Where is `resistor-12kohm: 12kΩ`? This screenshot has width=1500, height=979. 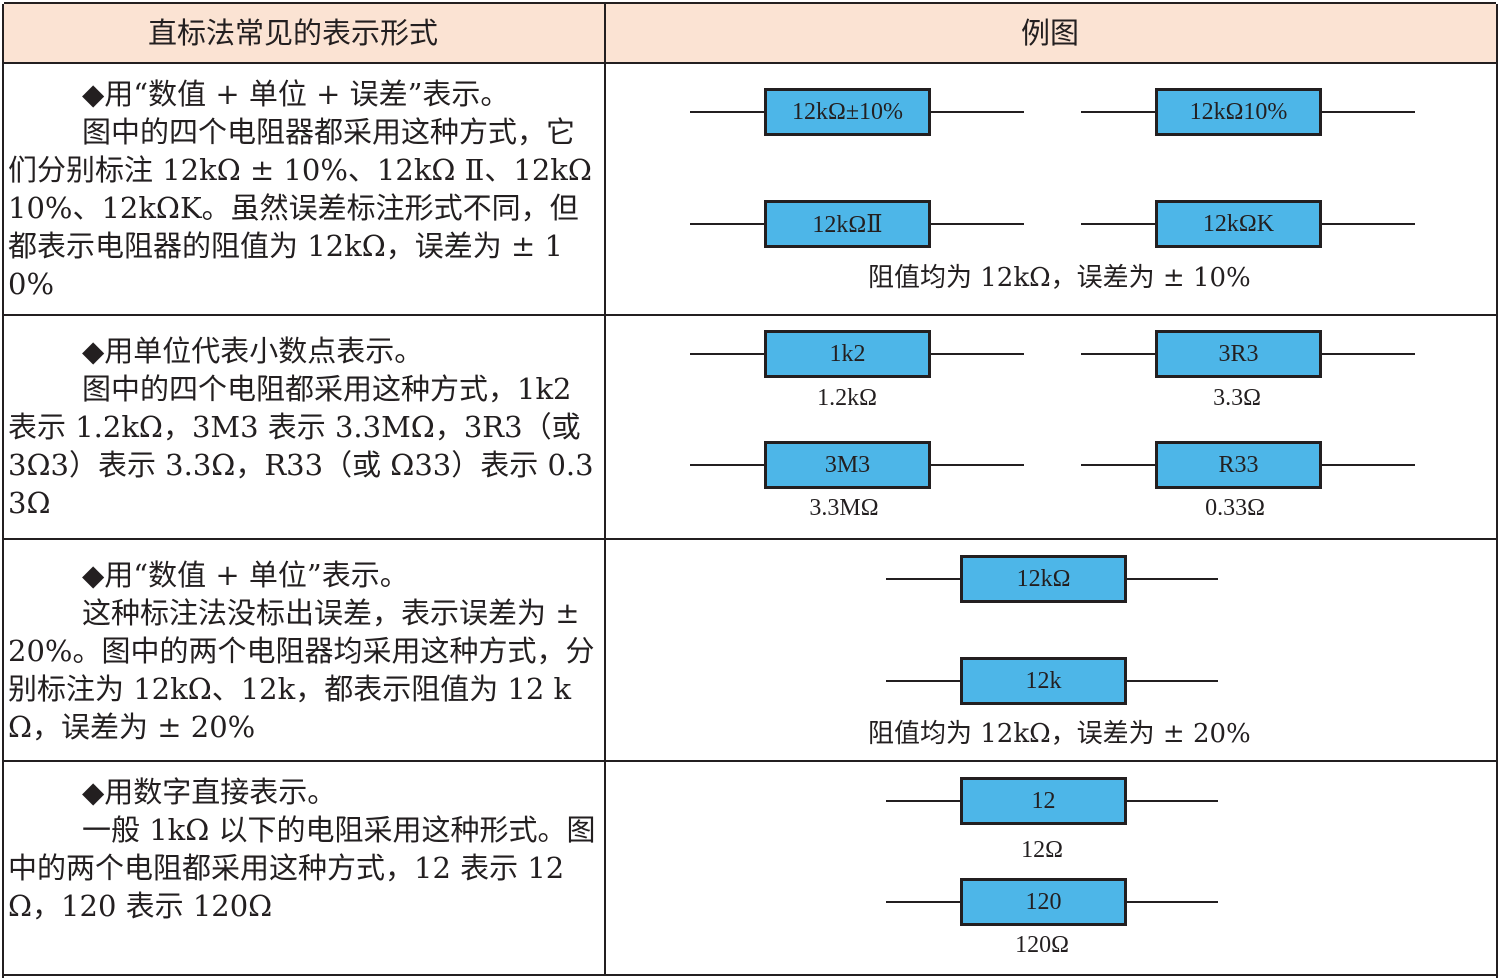
resistor-12kohm: 12kΩ is located at coordinates (1043, 579).